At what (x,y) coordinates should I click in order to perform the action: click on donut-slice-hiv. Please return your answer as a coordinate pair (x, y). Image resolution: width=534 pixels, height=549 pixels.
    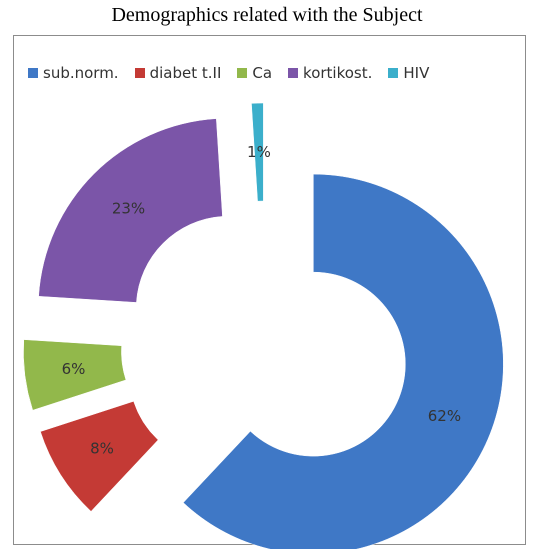
    Looking at the image, I should click on (257, 152).